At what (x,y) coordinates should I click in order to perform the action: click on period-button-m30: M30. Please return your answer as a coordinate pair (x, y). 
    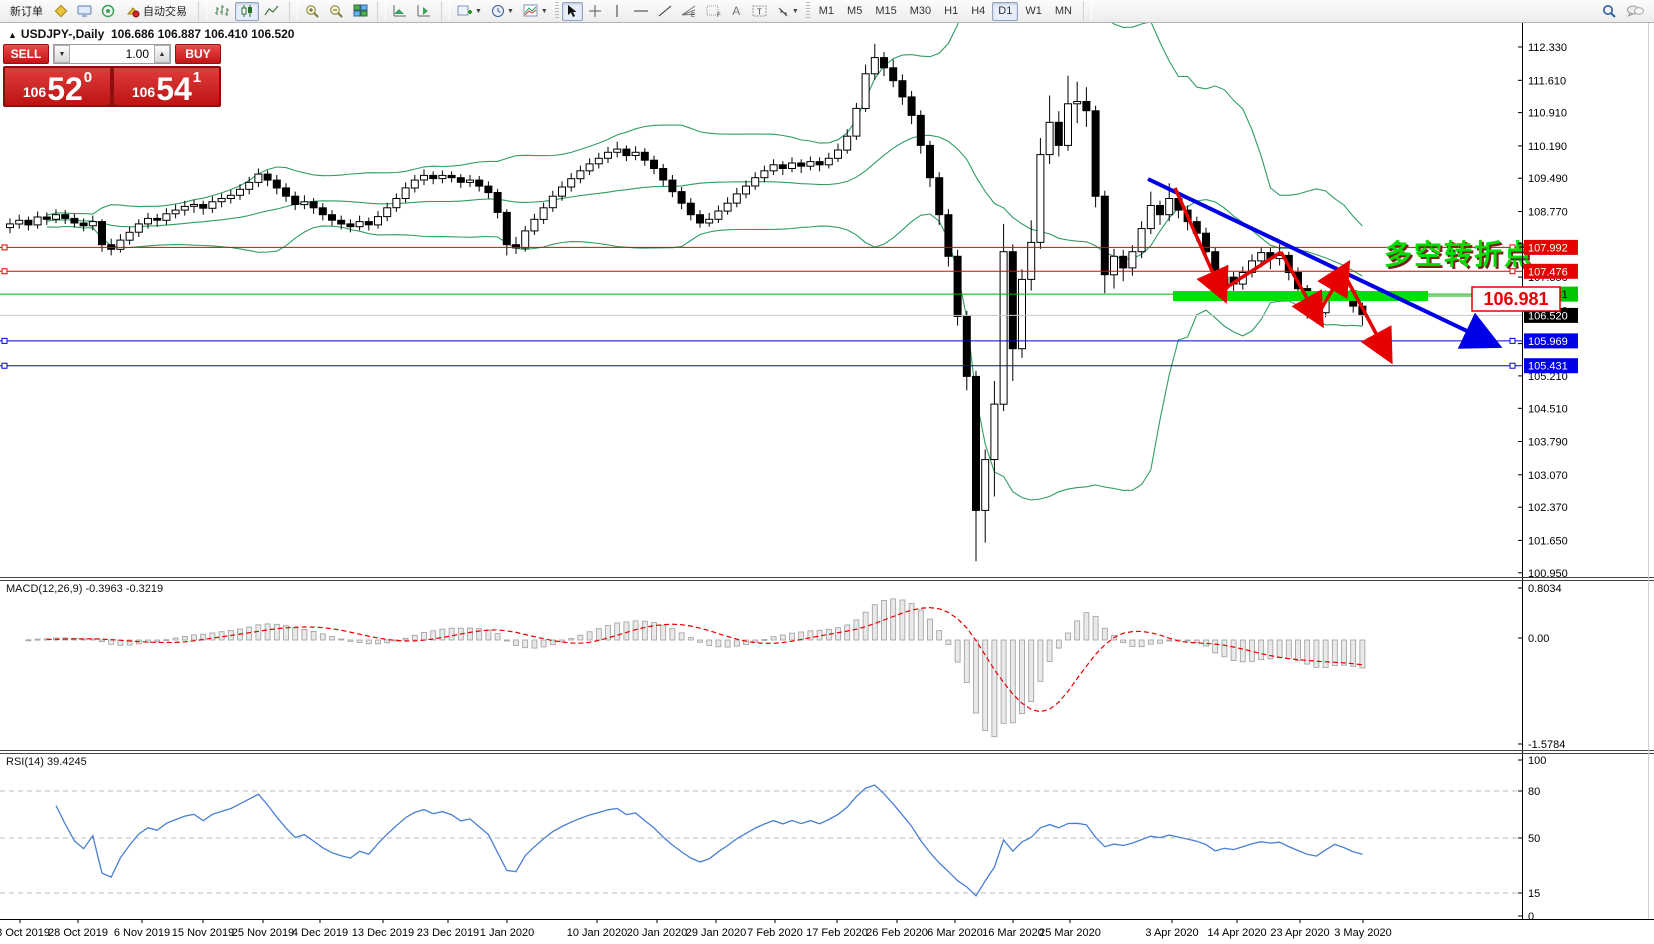
    Looking at the image, I should click on (920, 11).